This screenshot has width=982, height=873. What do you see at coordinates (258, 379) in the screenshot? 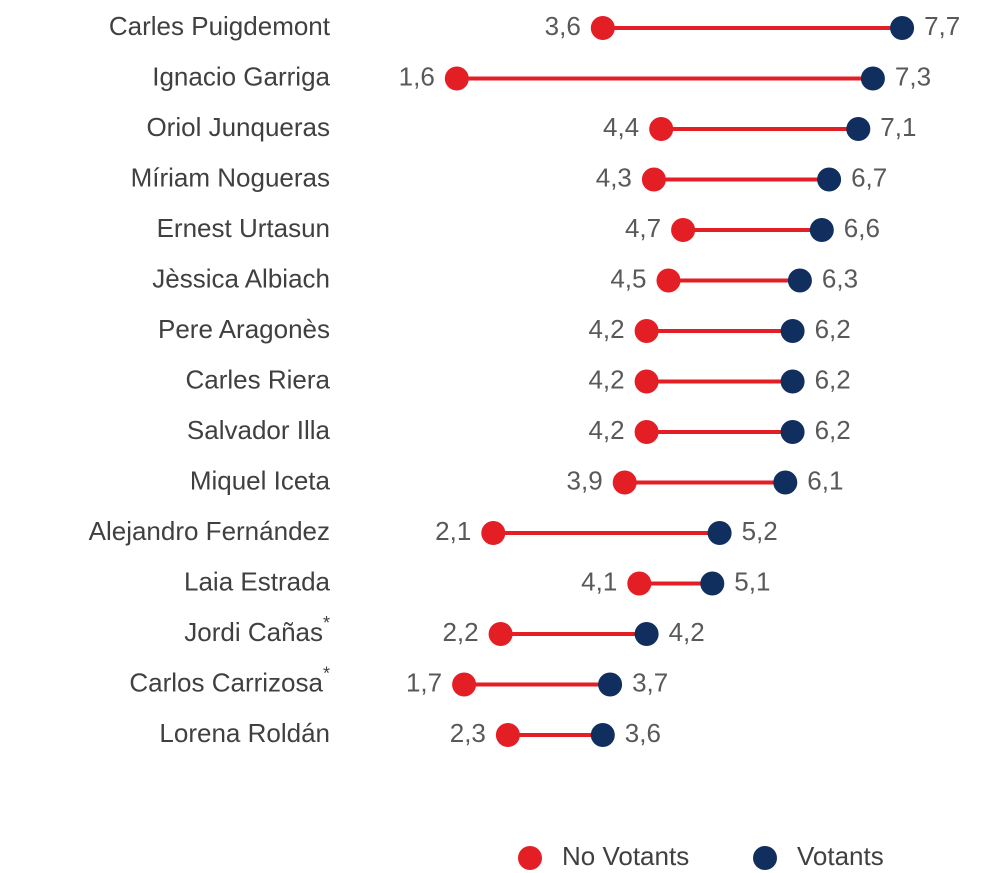
I see `category-label: Carles Riera` at bounding box center [258, 379].